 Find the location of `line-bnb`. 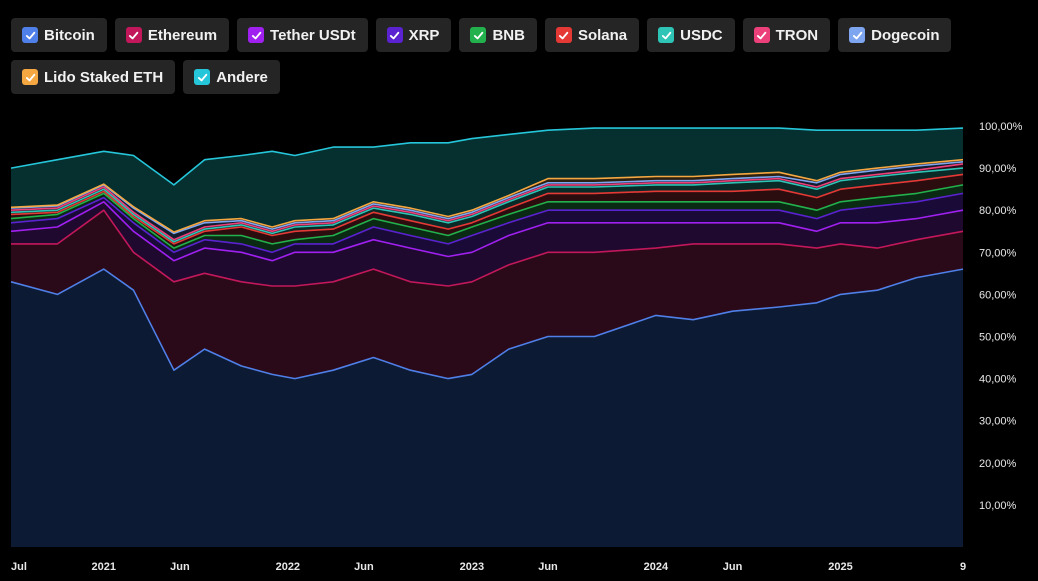

line-bnb is located at coordinates (487, 216).